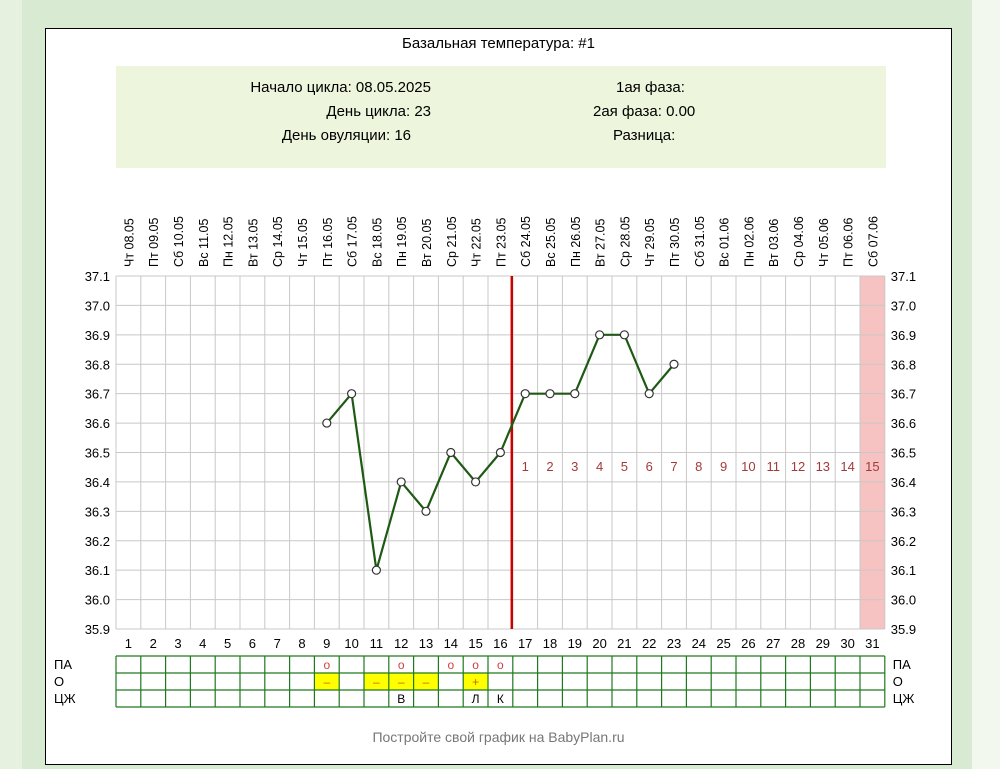  What do you see at coordinates (11, 384) in the screenshot?
I see `left-background-strip` at bounding box center [11, 384].